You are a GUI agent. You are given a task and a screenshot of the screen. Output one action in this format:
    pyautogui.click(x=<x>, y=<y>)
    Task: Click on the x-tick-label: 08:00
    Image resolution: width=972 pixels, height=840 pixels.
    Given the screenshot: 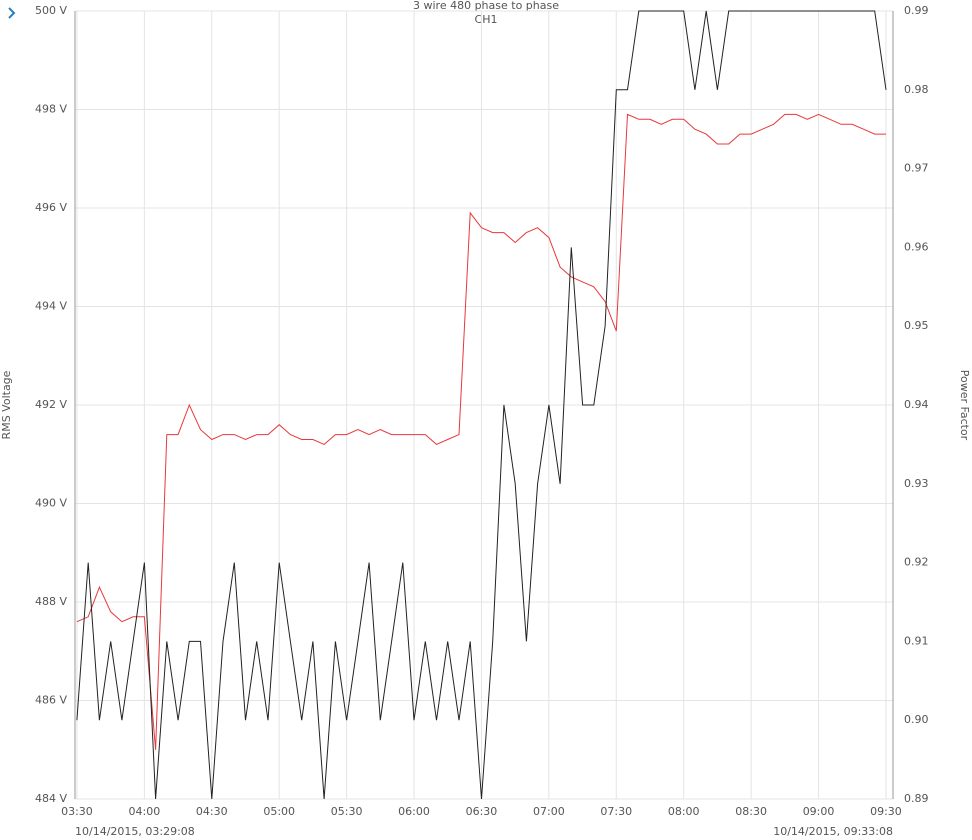 What is the action you would take?
    pyautogui.click(x=684, y=811)
    